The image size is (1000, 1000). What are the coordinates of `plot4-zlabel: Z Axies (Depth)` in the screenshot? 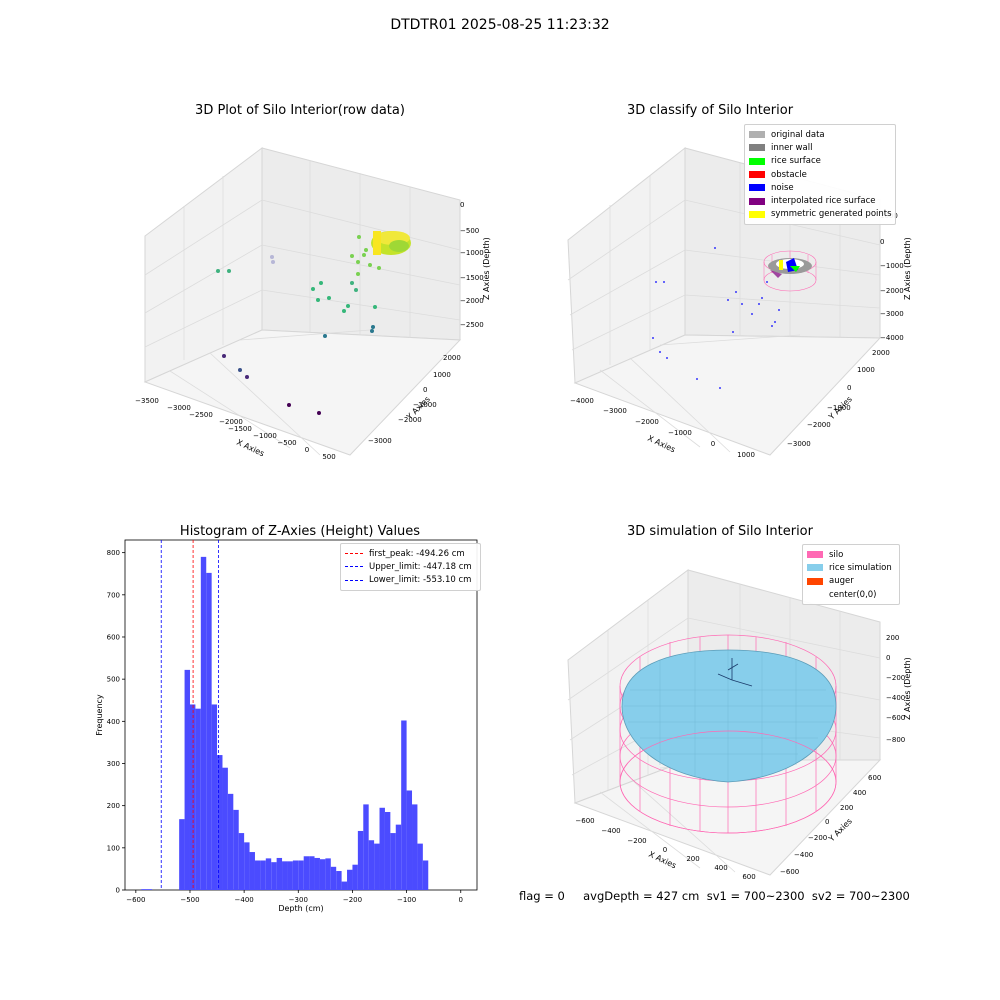 It's located at (907, 688).